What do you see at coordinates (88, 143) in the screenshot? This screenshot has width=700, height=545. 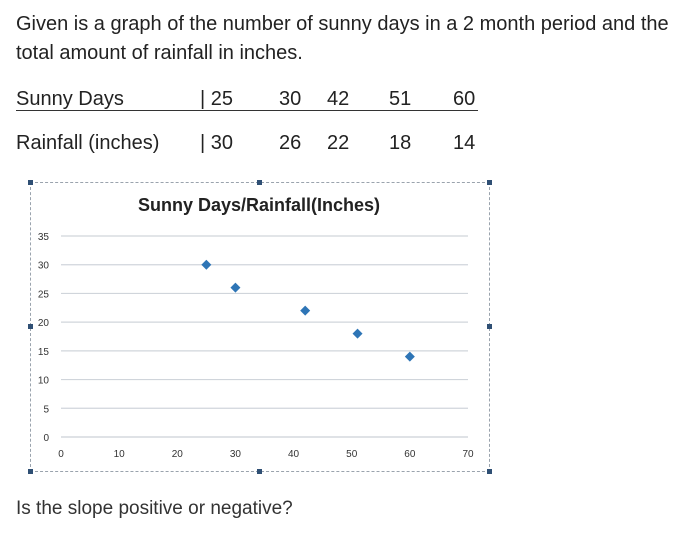 I see `rainfall-label: Rainfall (inches)` at bounding box center [88, 143].